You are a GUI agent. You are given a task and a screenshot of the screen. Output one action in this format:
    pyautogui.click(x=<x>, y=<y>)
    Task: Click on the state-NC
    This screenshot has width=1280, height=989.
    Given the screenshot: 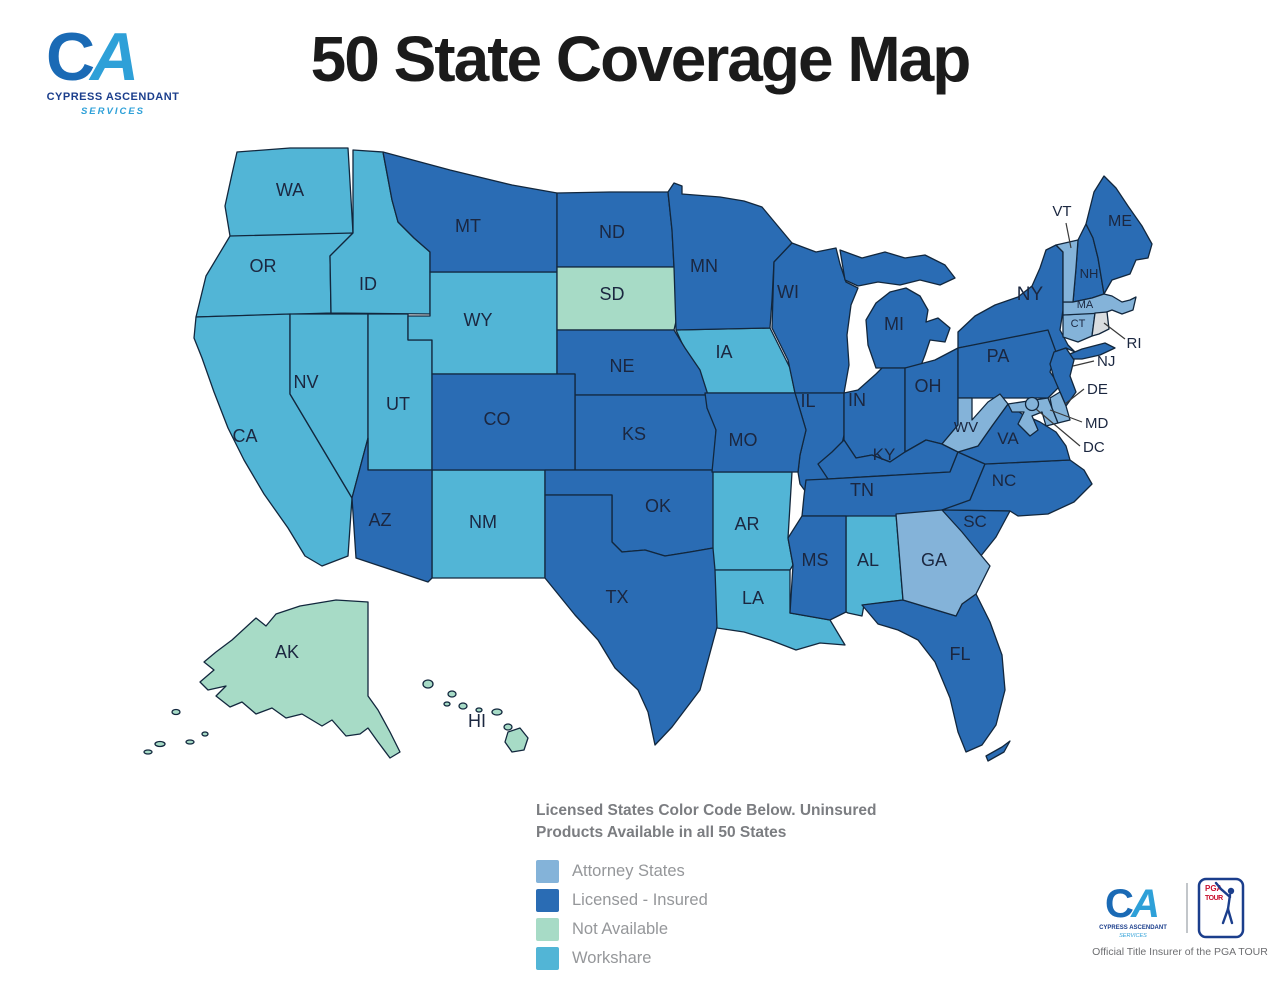 What is the action you would take?
    pyautogui.click(x=1017, y=488)
    